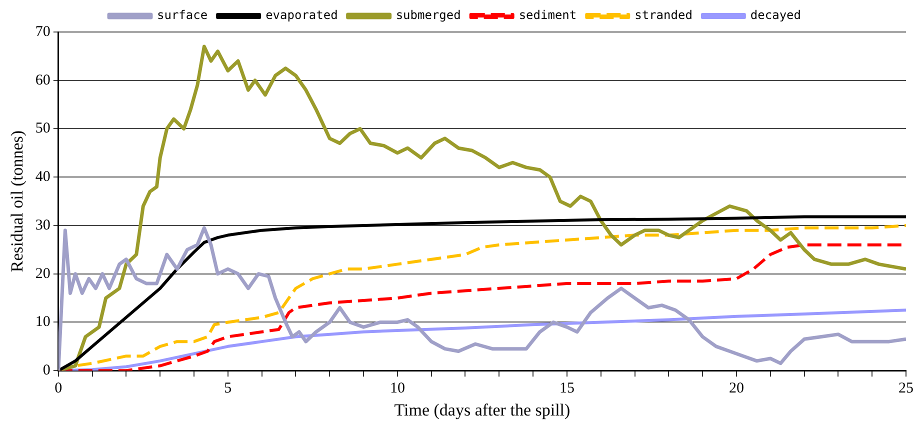 The width and height of the screenshot is (920, 427). I want to click on legend-label: evaporated, so click(302, 15).